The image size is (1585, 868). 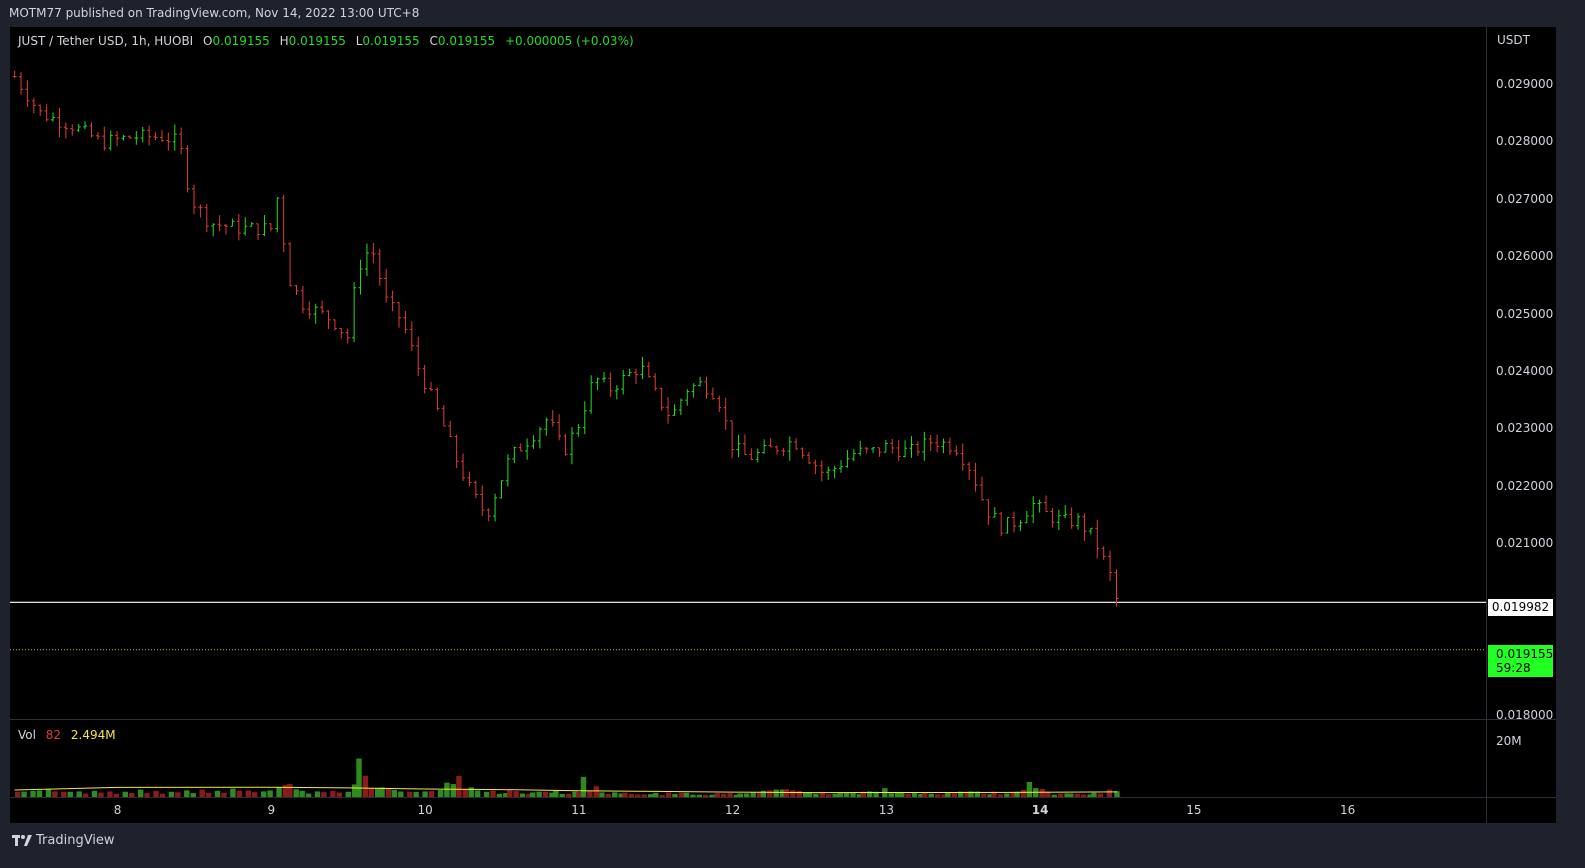 What do you see at coordinates (579, 810) in the screenshot?
I see `time-axis-tick: 11` at bounding box center [579, 810].